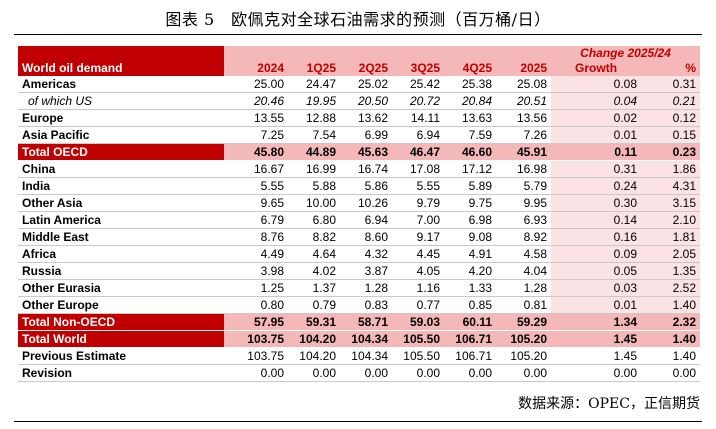  I want to click on header-row-change: Change 2025/24, so click(359, 53).